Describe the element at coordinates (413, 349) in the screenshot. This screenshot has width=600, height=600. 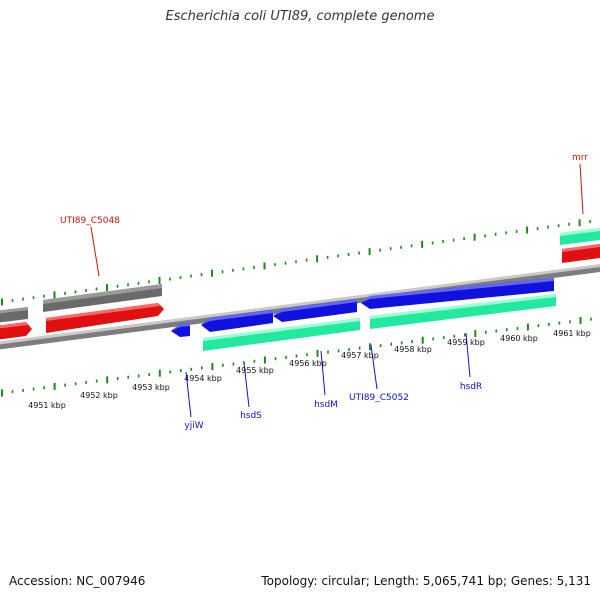
I see `tick-label: 4958 kbp` at that location.